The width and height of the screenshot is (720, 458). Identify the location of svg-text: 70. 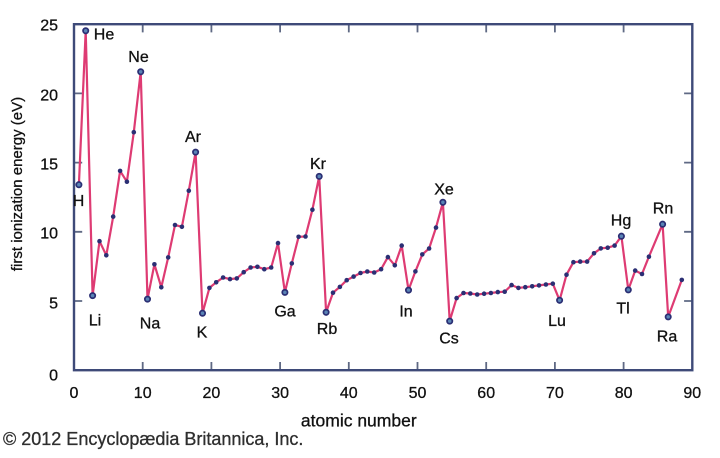
(555, 393).